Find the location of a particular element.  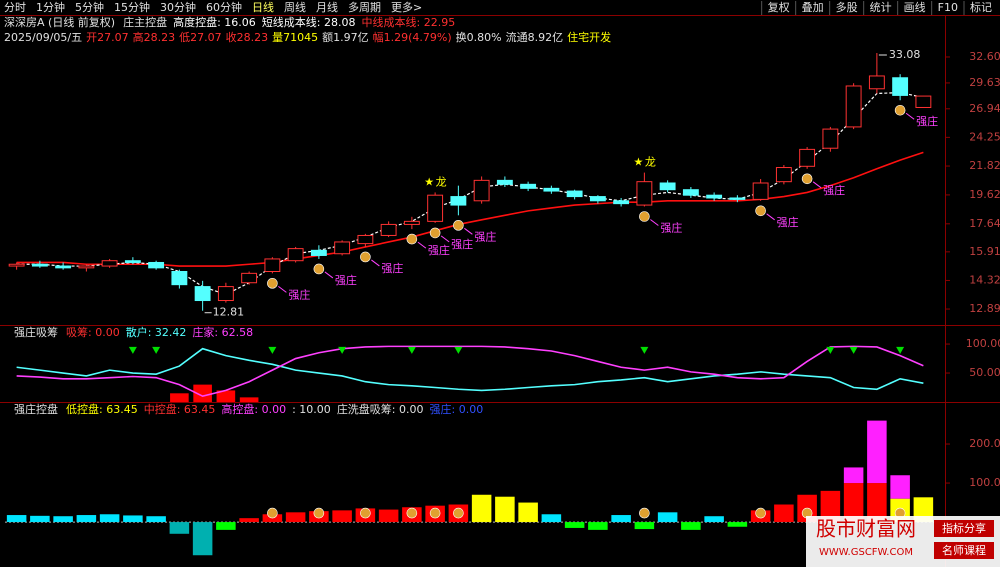

header-item: 低控盘: 63.45 is located at coordinates (102, 409).